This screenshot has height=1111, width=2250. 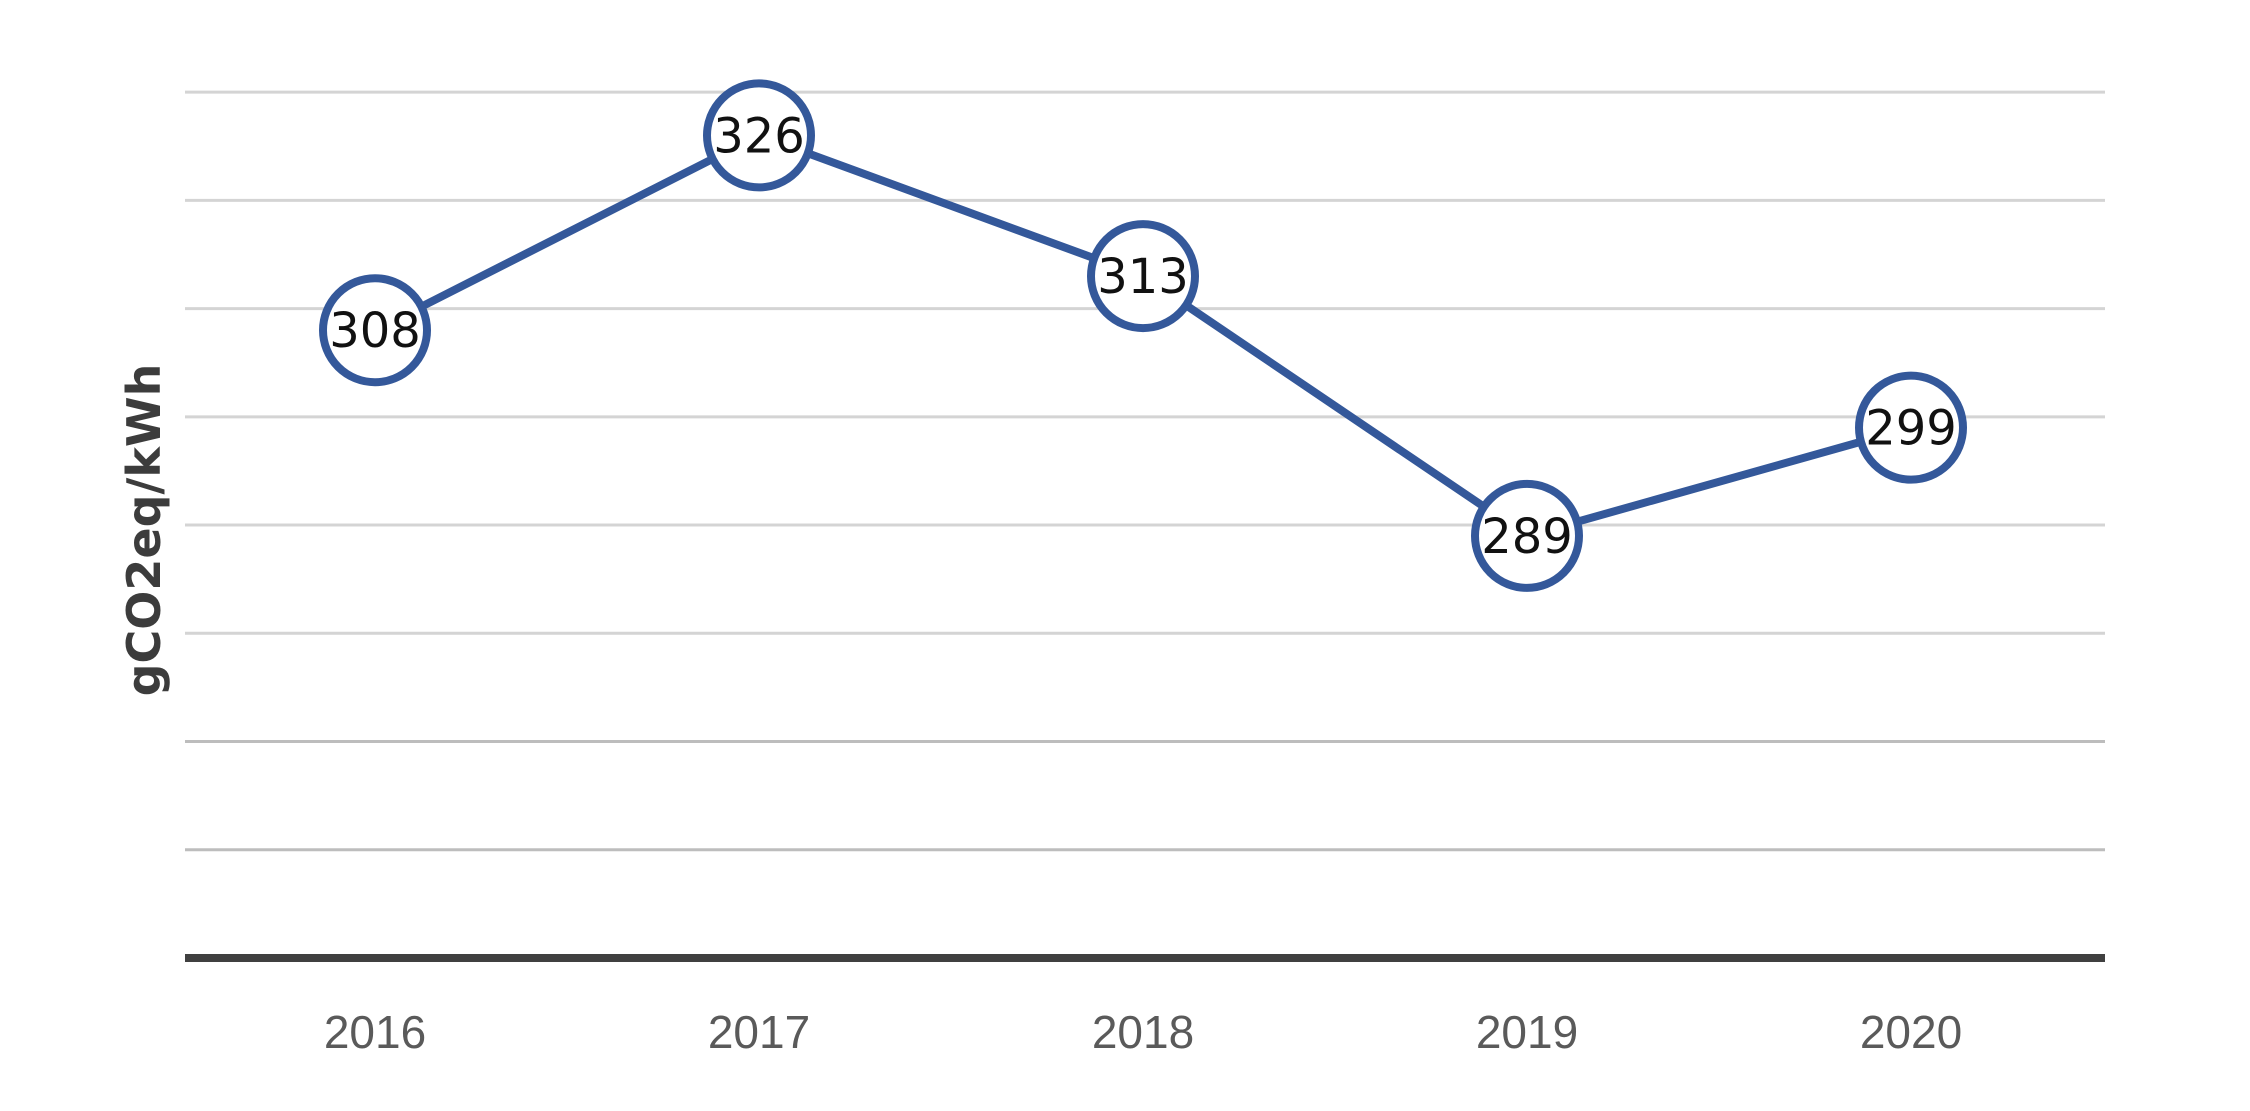 I want to click on data-label: 326, so click(x=759, y=136).